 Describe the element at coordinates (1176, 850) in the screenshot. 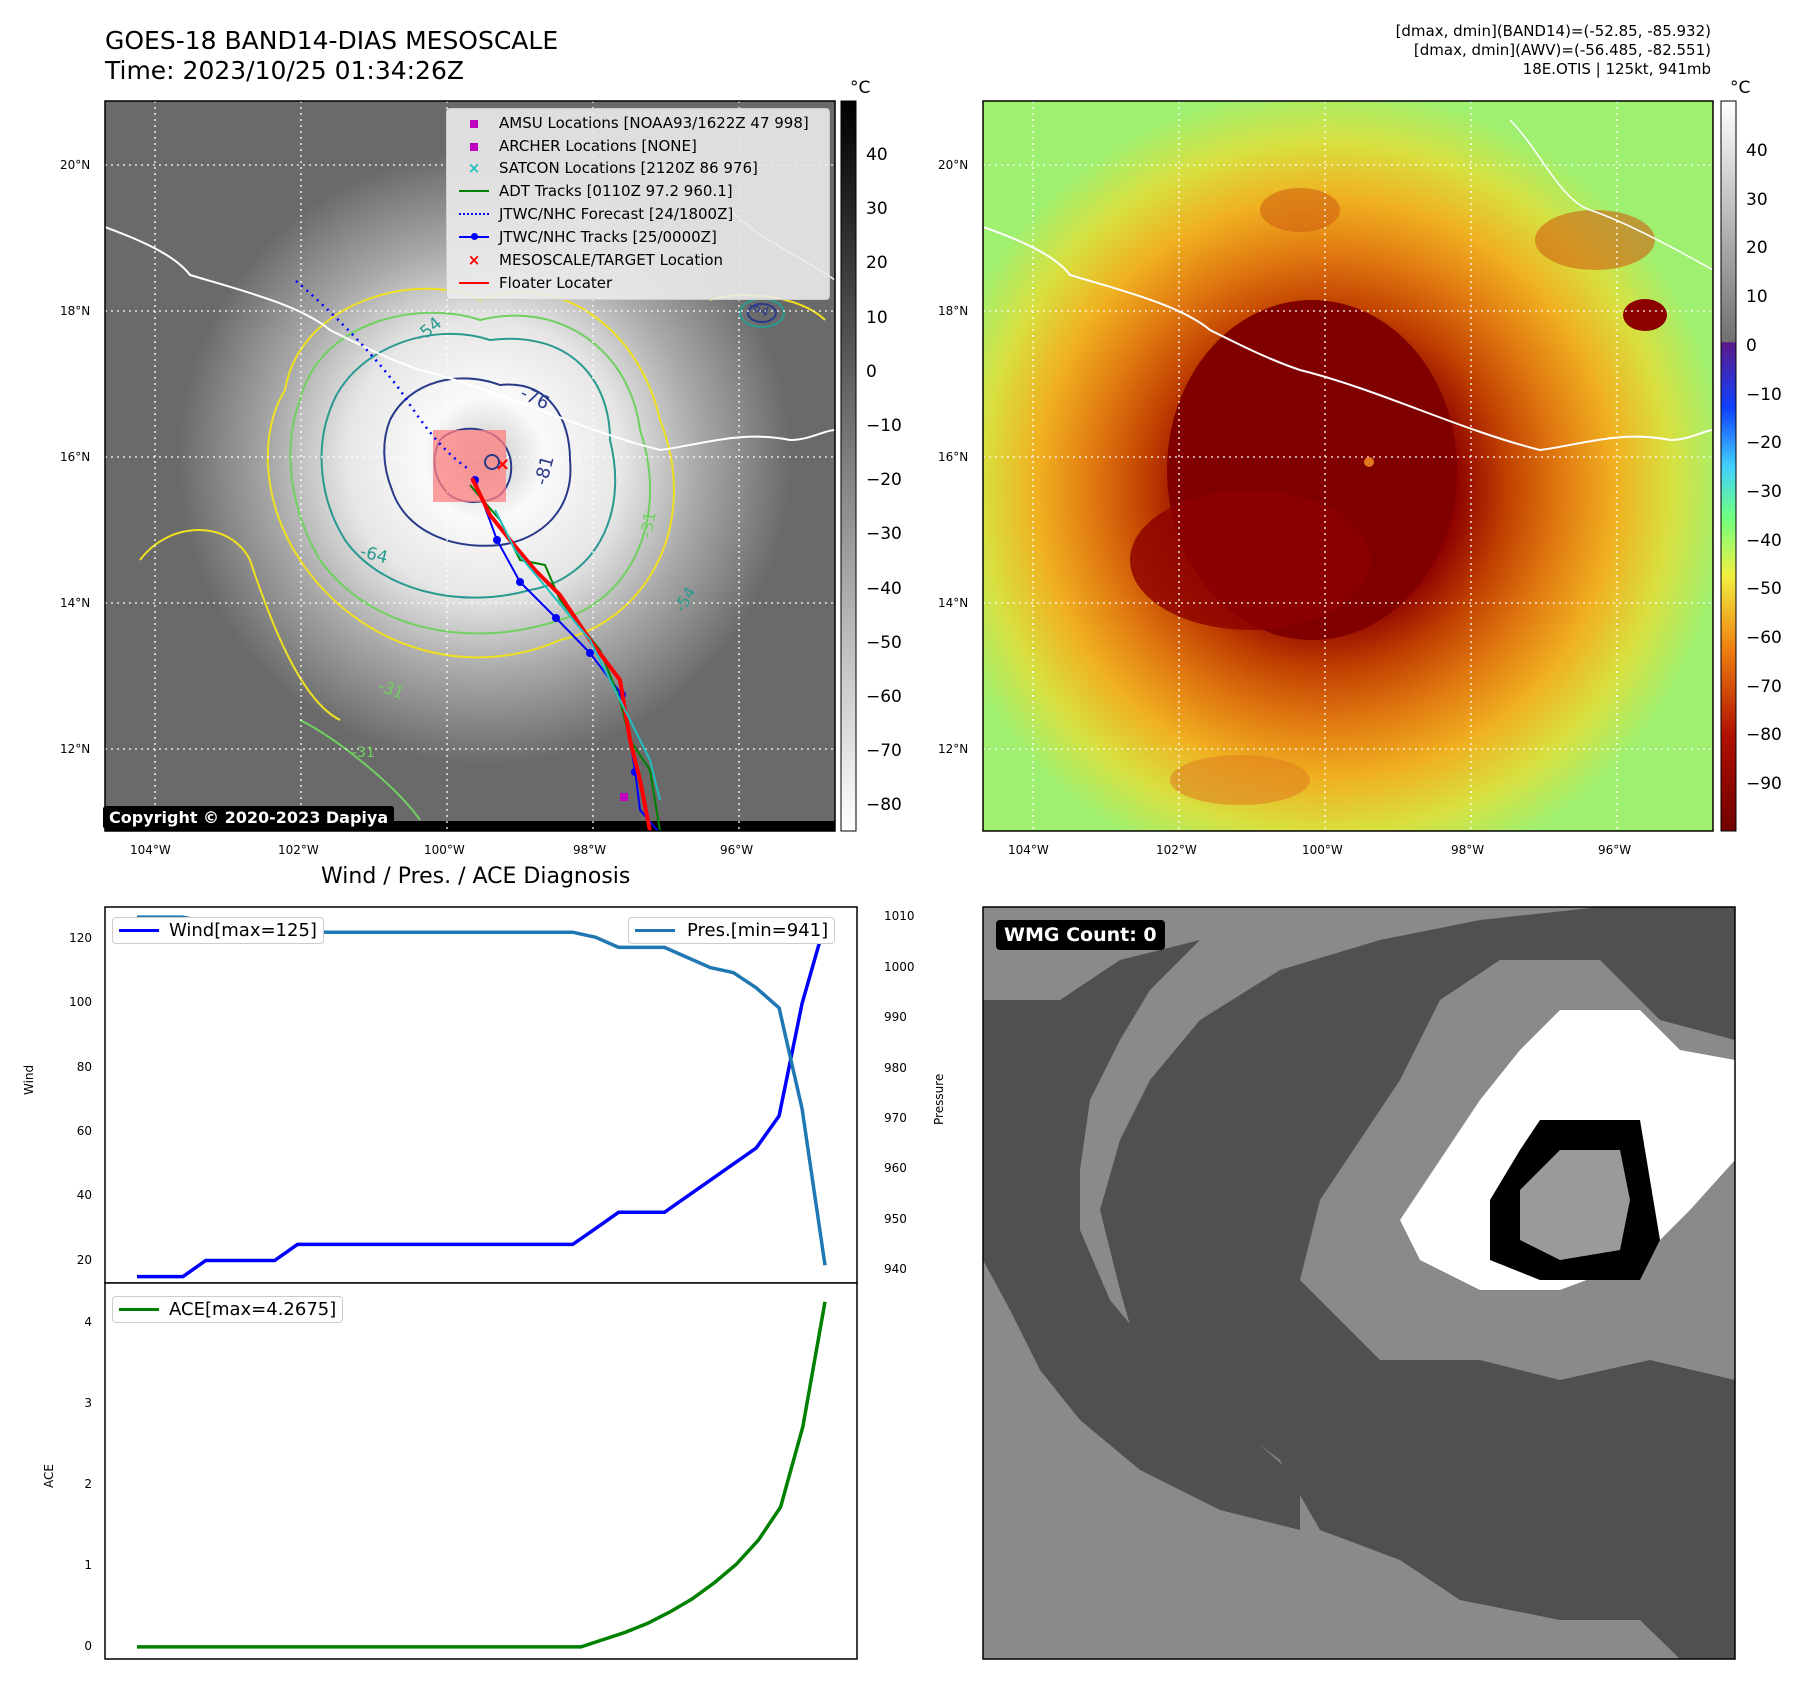

I see `lon-label-102-color: 102°W` at that location.